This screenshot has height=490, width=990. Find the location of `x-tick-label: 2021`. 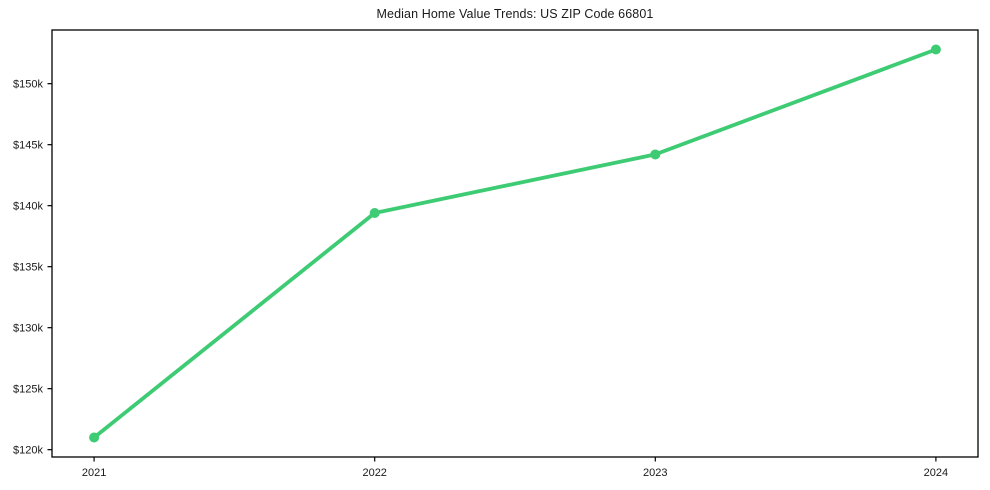

x-tick-label: 2021 is located at coordinates (94, 473).